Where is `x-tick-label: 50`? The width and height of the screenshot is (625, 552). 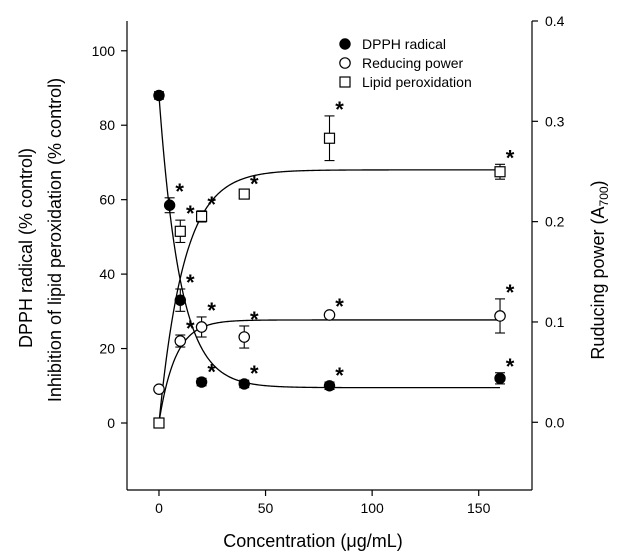 x-tick-label: 50 is located at coordinates (266, 508).